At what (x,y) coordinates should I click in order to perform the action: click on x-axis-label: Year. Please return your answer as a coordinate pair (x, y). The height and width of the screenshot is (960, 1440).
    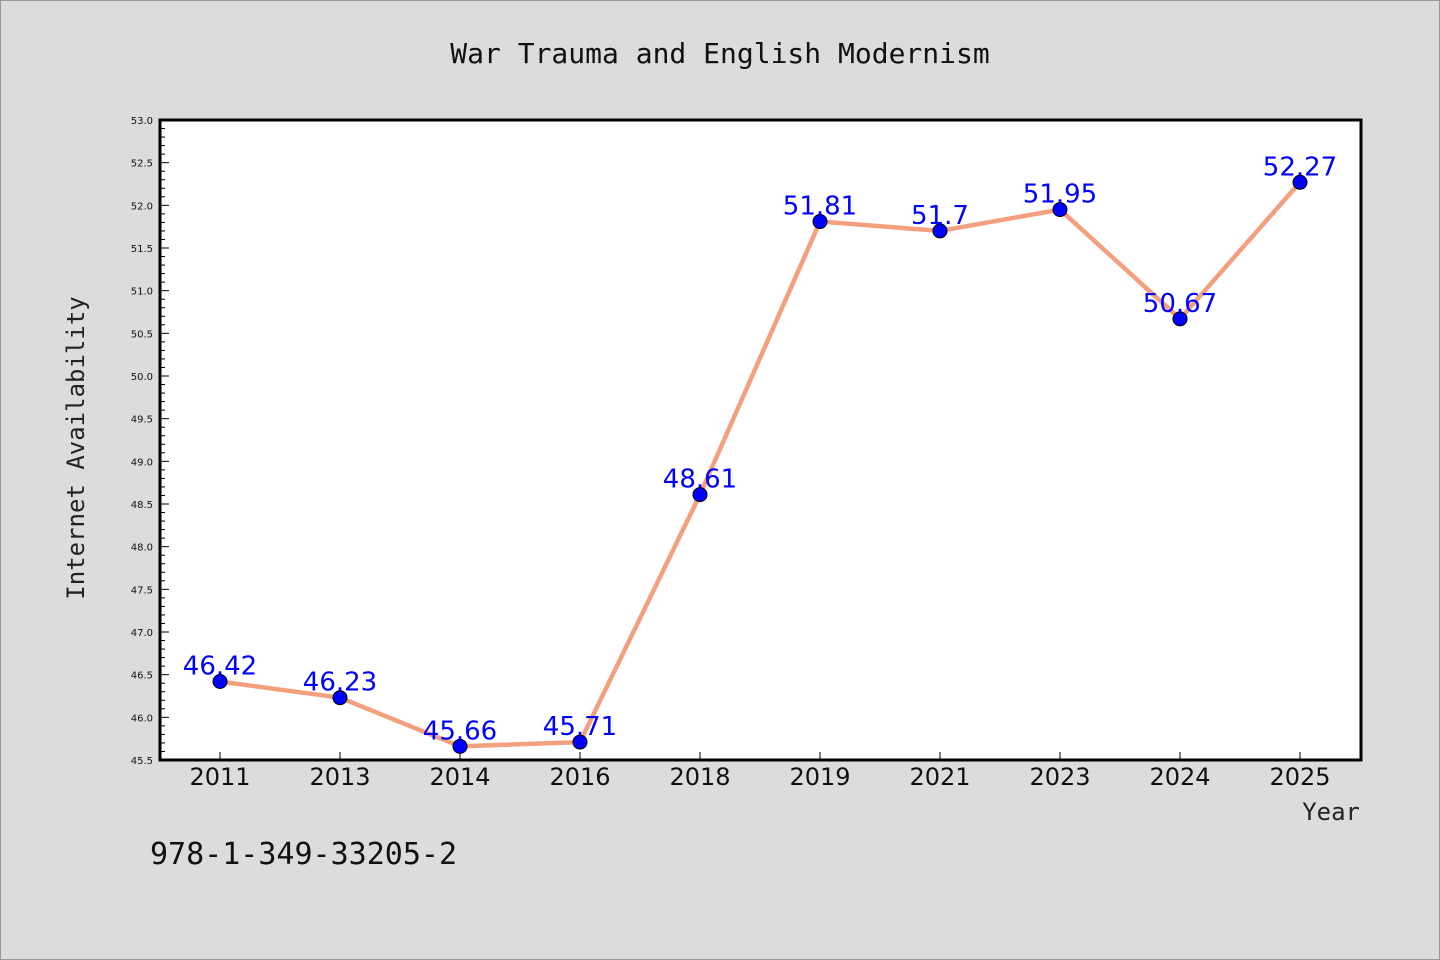
    Looking at the image, I should click on (1331, 812).